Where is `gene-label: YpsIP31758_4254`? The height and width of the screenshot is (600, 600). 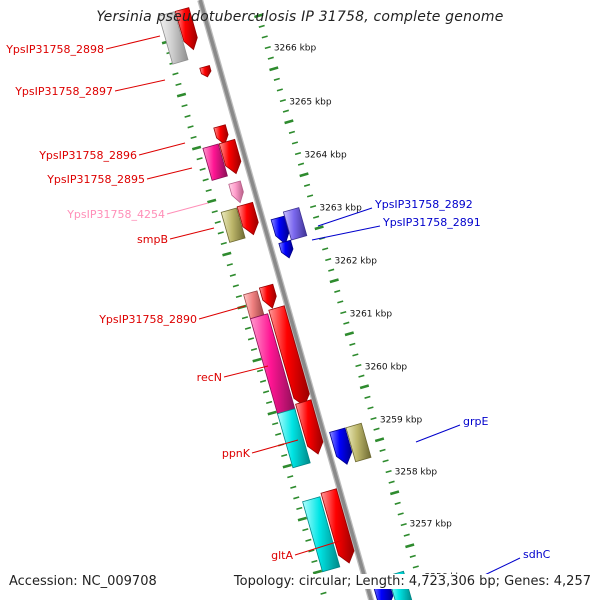 gene-label: YpsIP31758_4254 is located at coordinates (115, 214).